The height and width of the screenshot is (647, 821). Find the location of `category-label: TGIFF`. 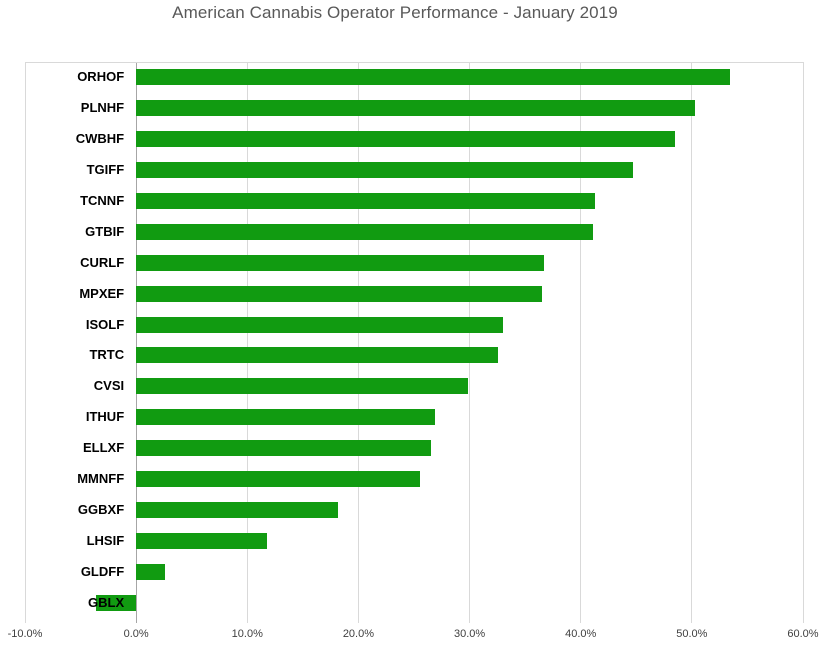

category-label: TGIFF is located at coordinates (105, 170).